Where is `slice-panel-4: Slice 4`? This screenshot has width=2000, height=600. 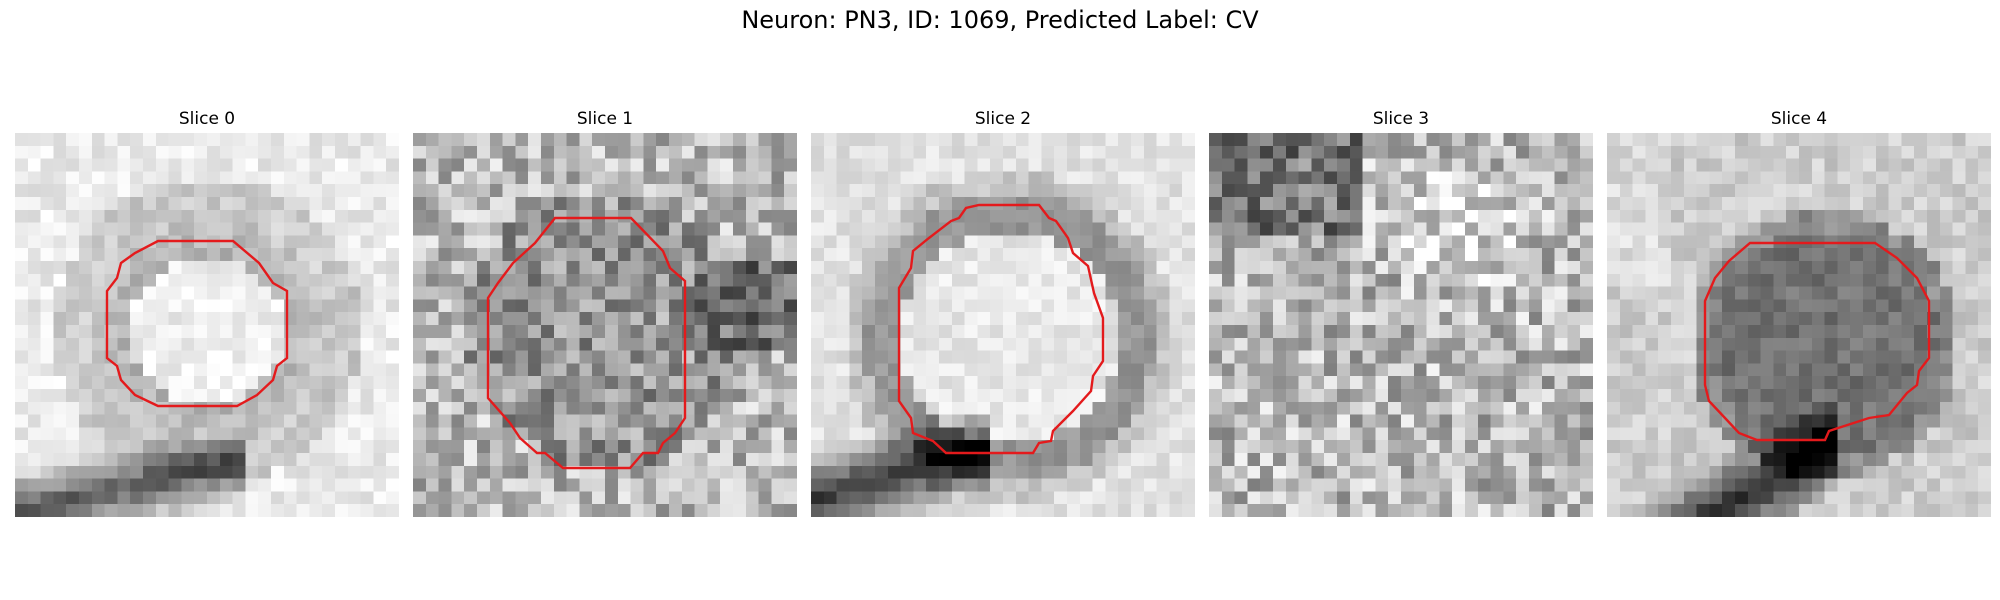
slice-panel-4: Slice 4 is located at coordinates (1799, 312).